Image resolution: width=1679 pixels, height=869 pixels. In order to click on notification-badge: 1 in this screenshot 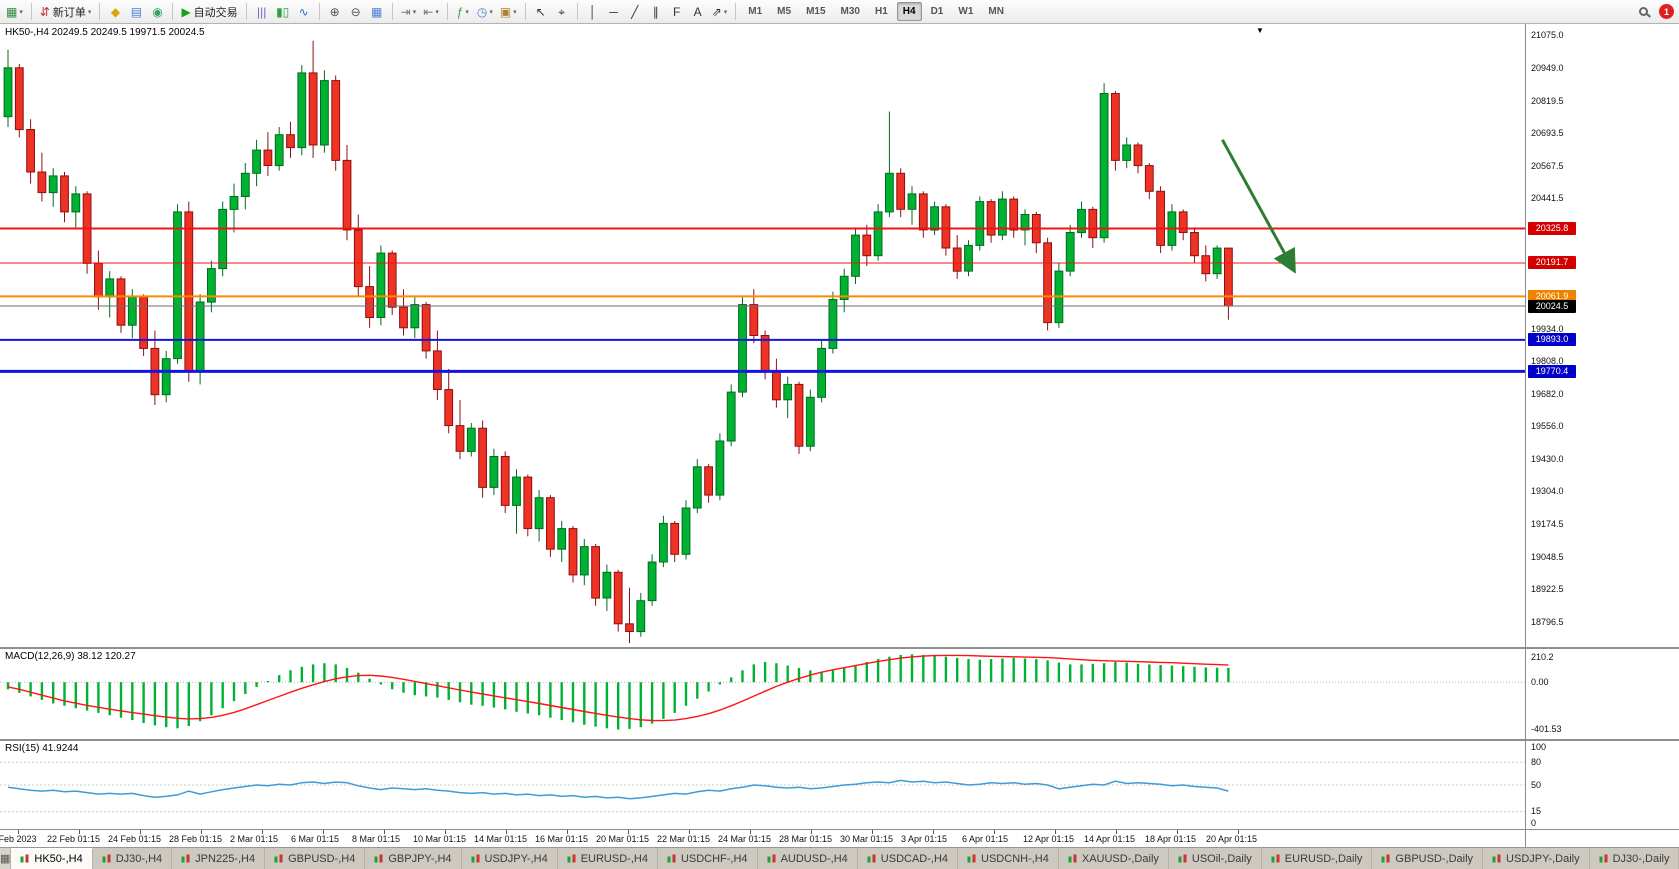, I will do `click(1666, 11)`.